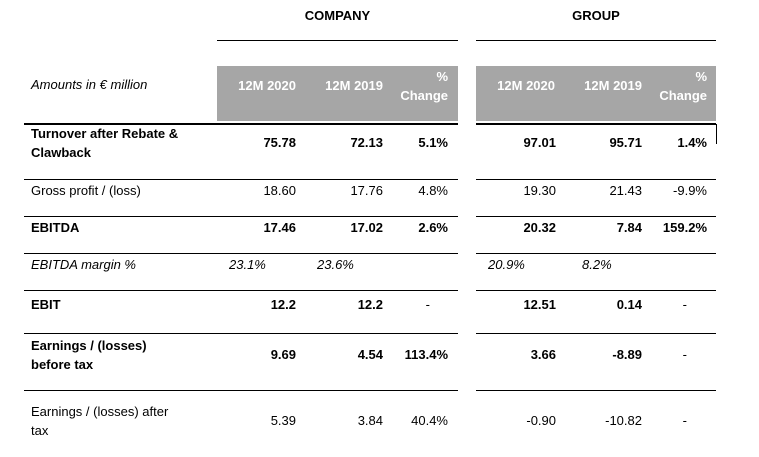 The width and height of the screenshot is (759, 457). Describe the element at coordinates (247, 264) in the screenshot. I see `cell-company-2020: 23.1%` at that location.